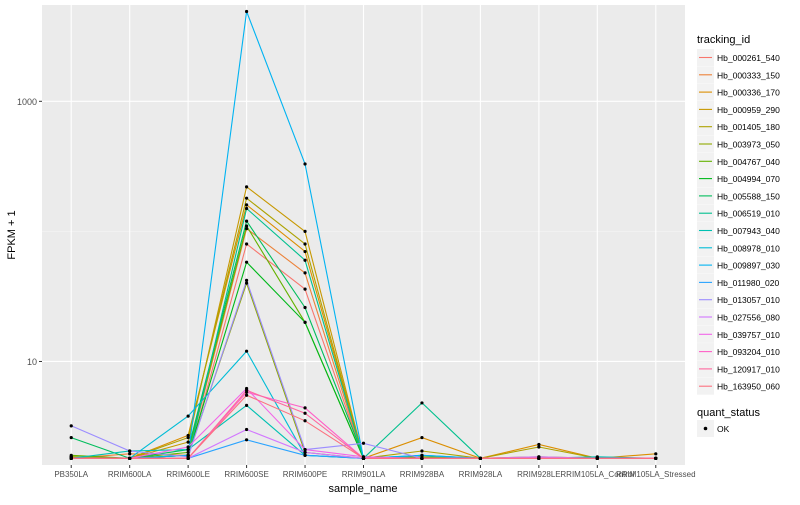 The width and height of the screenshot is (800, 505). What do you see at coordinates (748, 266) in the screenshot?
I see `legend-label: Hb_009897_030` at bounding box center [748, 266].